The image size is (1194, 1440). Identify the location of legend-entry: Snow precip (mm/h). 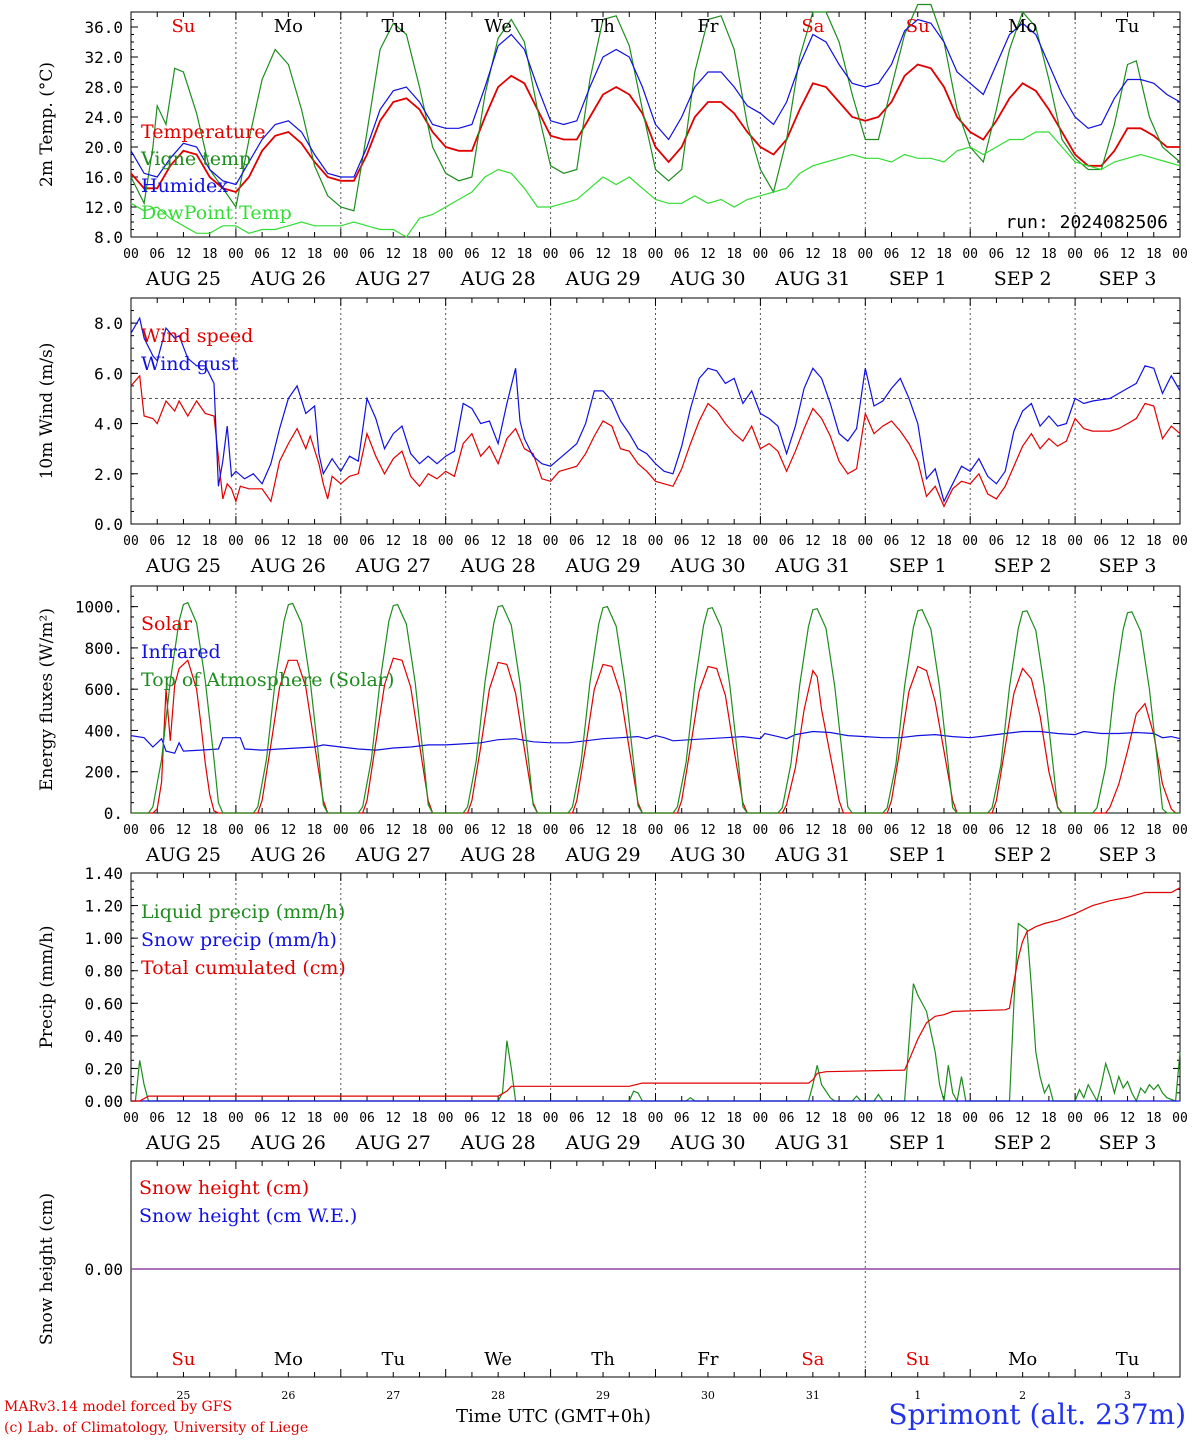
(239, 940).